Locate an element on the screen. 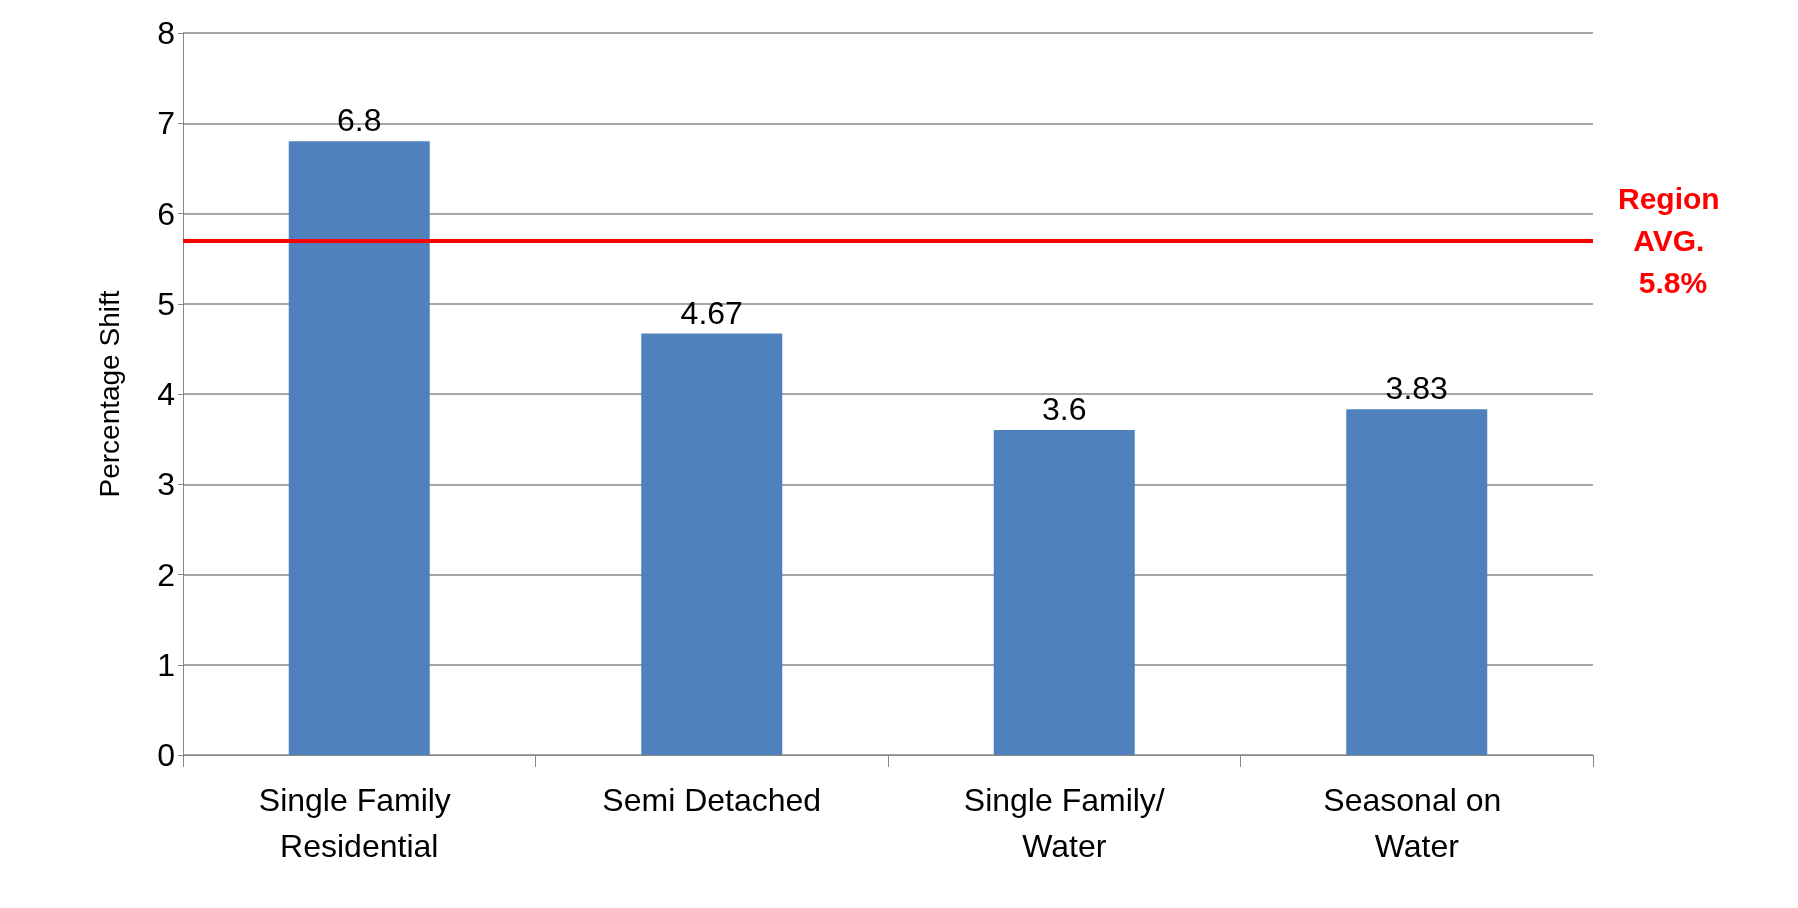 This screenshot has height=908, width=1798. y-tick-label: 6 is located at coordinates (166, 213).